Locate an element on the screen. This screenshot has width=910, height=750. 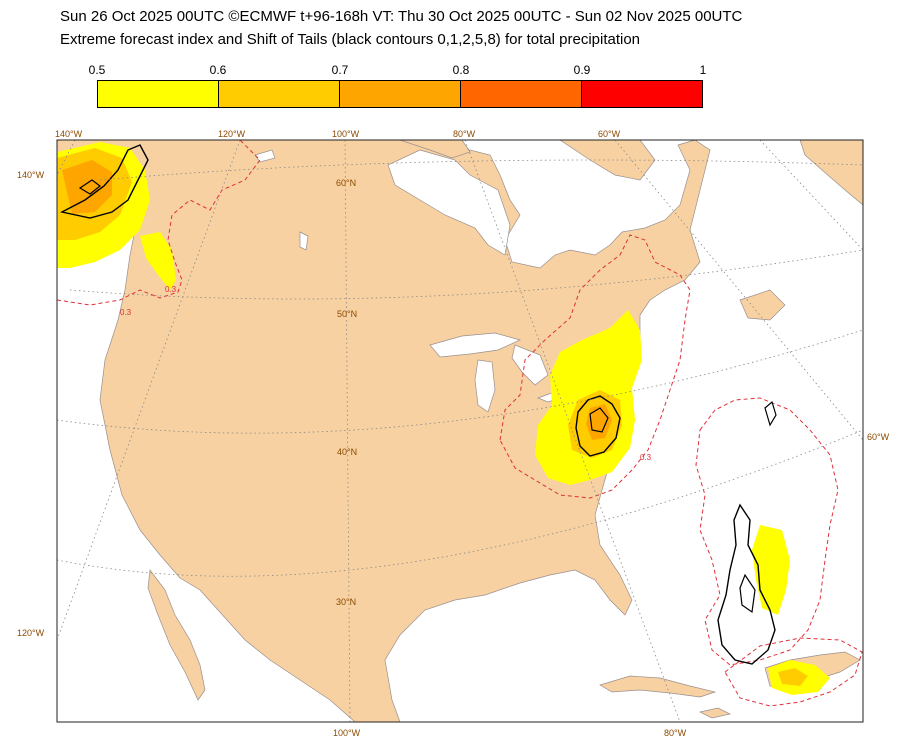
colorbar-tick-label: 1 is located at coordinates (703, 70).